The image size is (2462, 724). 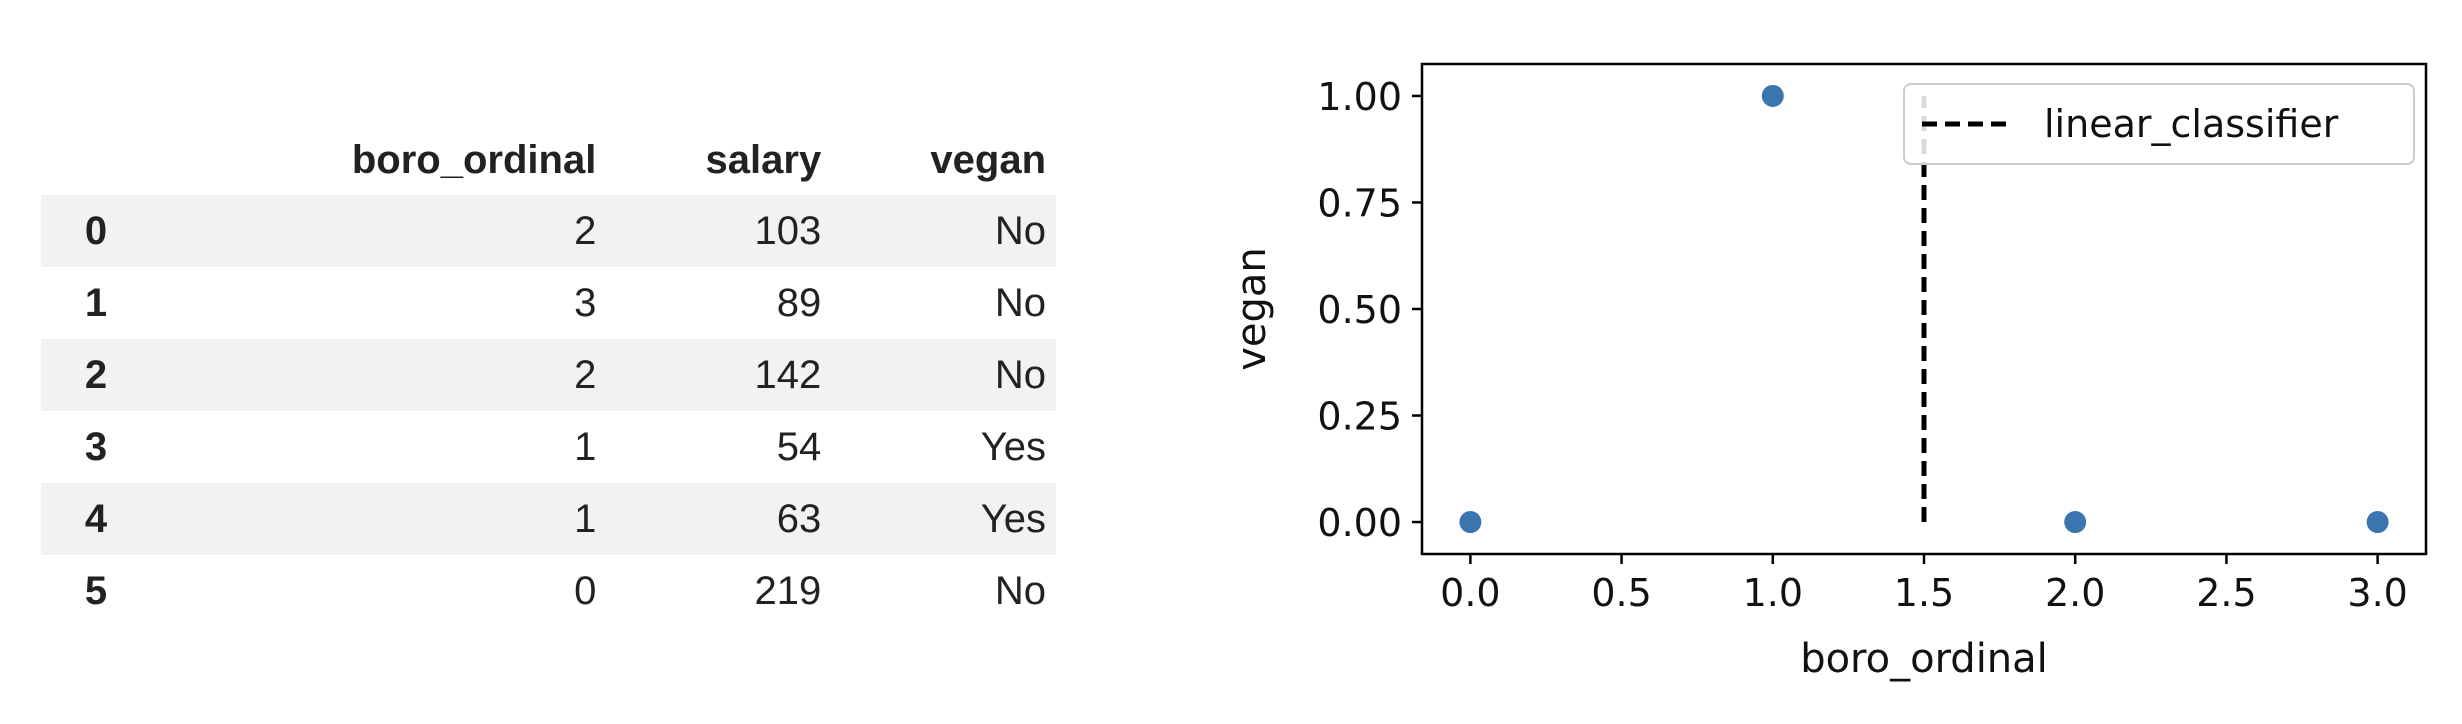 What do you see at coordinates (1470, 593) in the screenshot?
I see `x-tick-label: 0.0` at bounding box center [1470, 593].